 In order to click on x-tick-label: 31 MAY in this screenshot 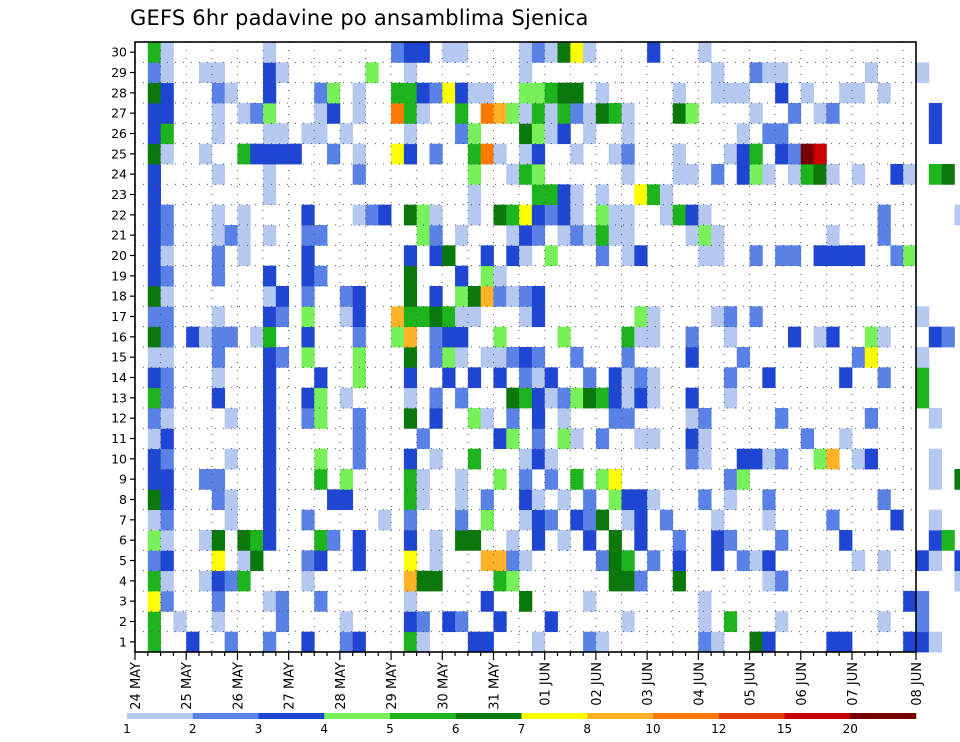, I will do `click(494, 686)`.